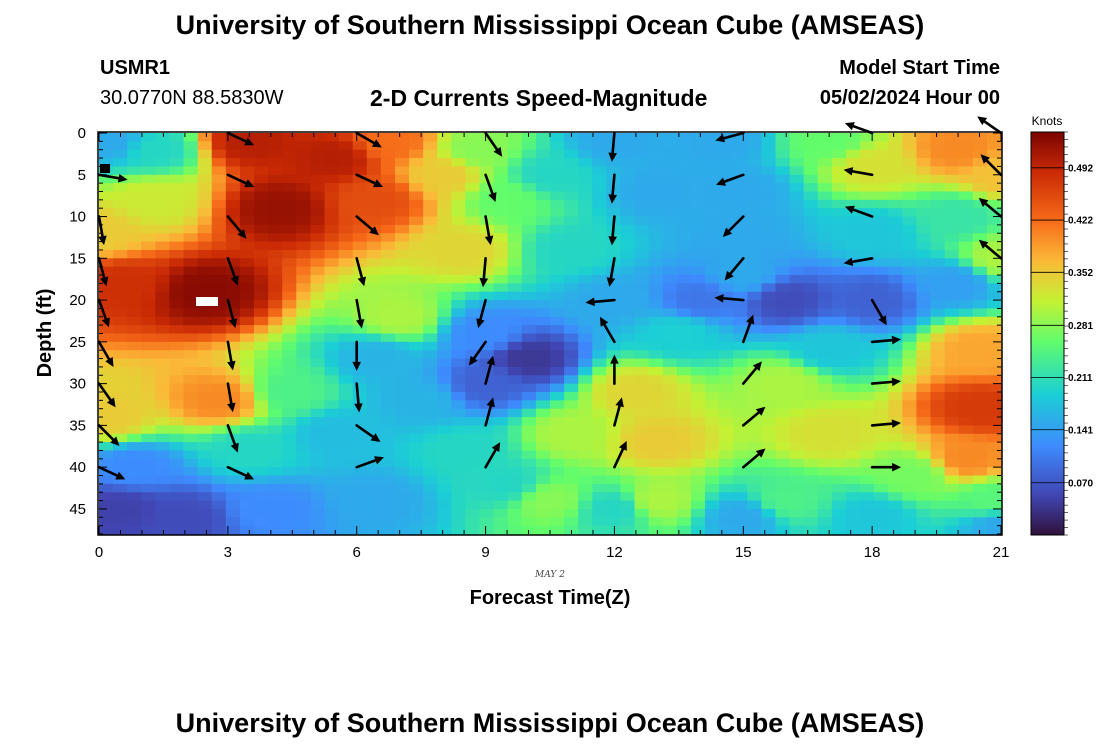 This screenshot has height=750, width=1100. What do you see at coordinates (919, 68) in the screenshot?
I see `model-start-label: Model Start Time` at bounding box center [919, 68].